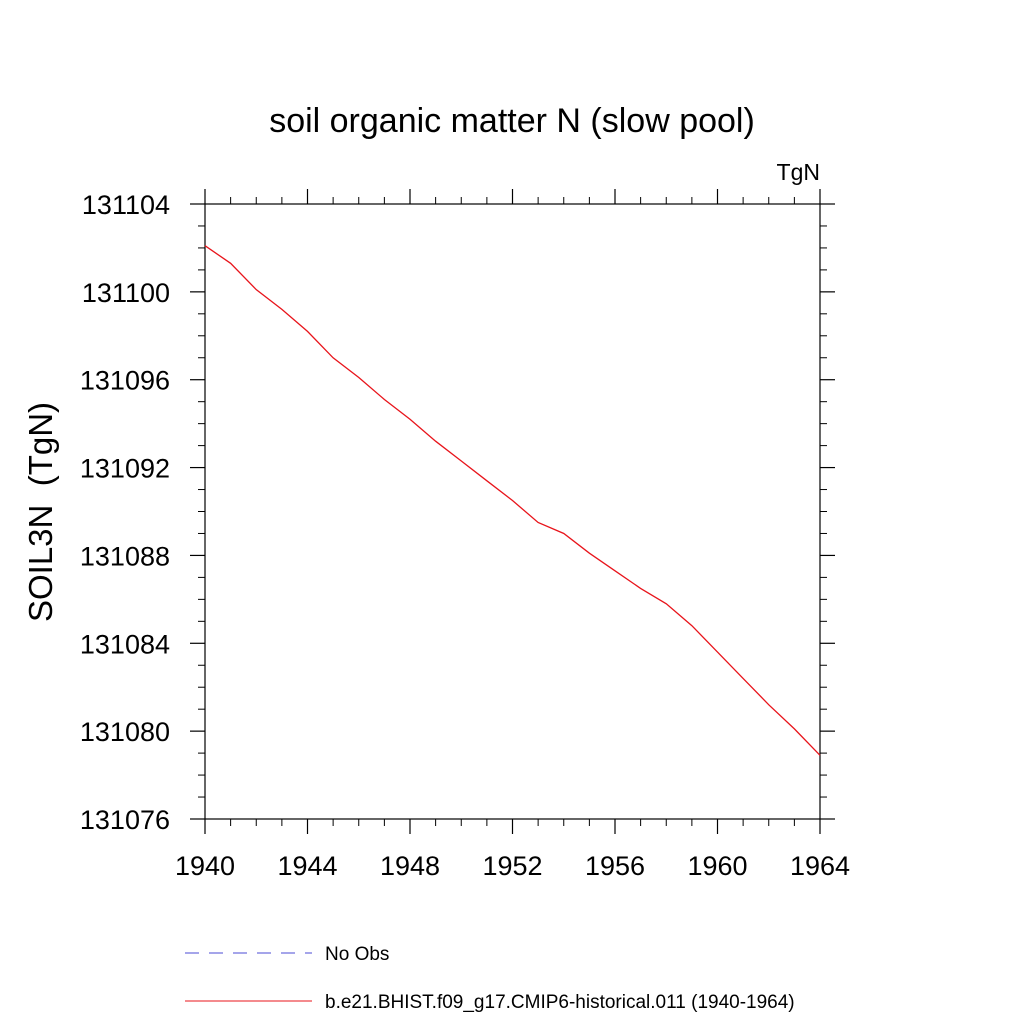  I want to click on legend-label: No Obs, so click(357, 954).